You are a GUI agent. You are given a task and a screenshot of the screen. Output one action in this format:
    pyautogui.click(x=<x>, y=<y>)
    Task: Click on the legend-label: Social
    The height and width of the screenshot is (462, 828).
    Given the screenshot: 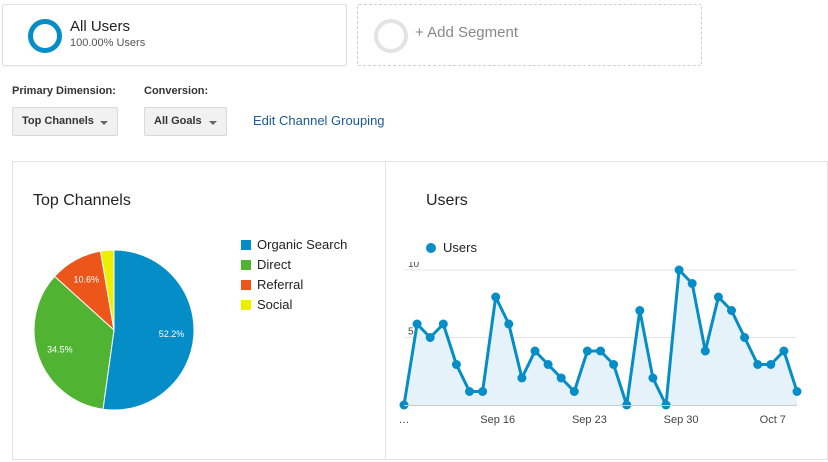 What is the action you would take?
    pyautogui.click(x=275, y=304)
    